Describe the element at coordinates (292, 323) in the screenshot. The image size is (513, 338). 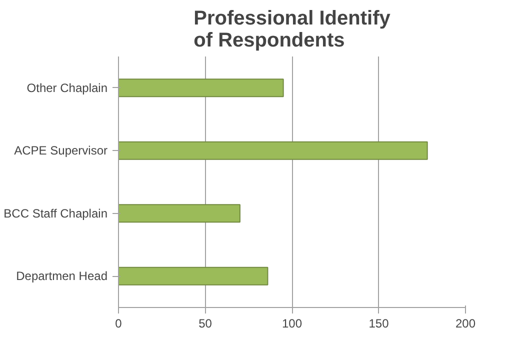
I see `x-tick-label: 100` at that location.